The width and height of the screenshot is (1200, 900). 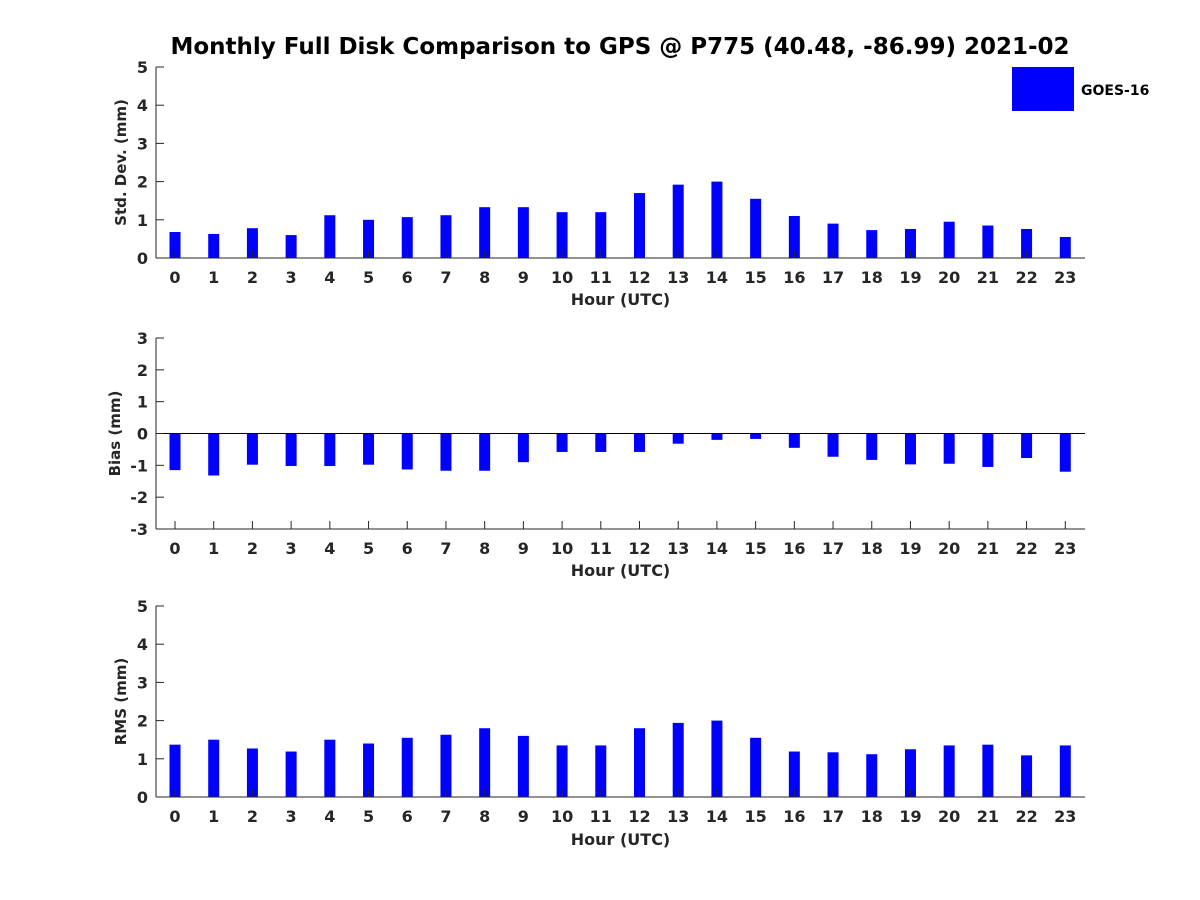 What do you see at coordinates (213, 277) in the screenshot?
I see `x-tick-label: 1` at bounding box center [213, 277].